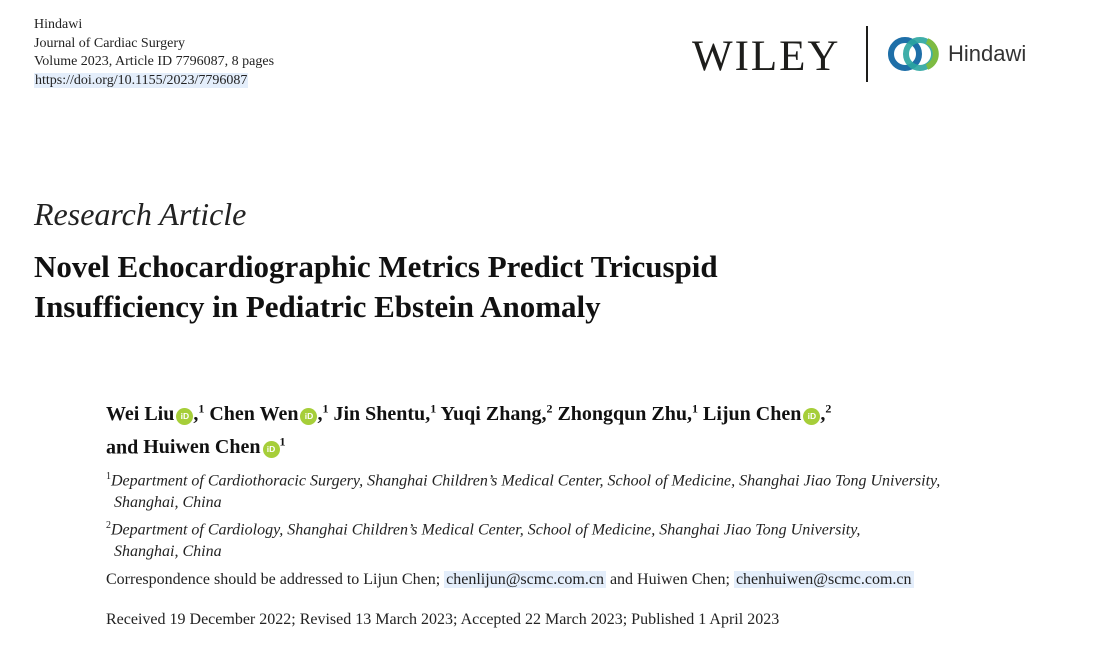 The height and width of the screenshot is (651, 1098). I want to click on author: Yuqi Zhang,2, so click(496, 413).